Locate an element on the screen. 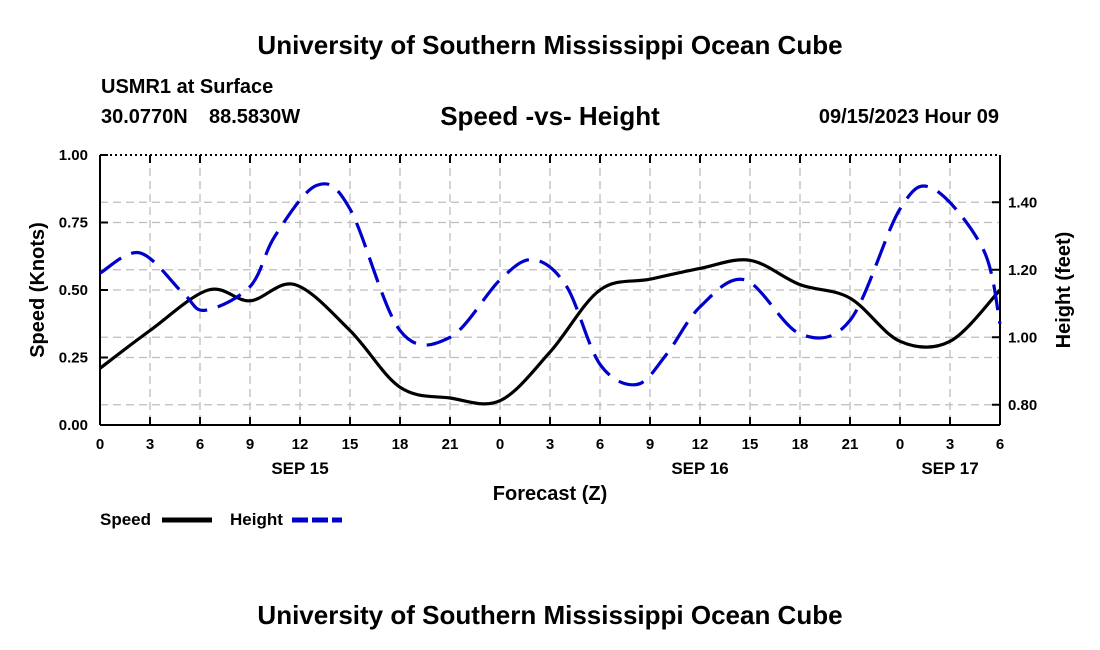 The width and height of the screenshot is (1100, 650). y2-tick-label: 1.40 is located at coordinates (1022, 202).